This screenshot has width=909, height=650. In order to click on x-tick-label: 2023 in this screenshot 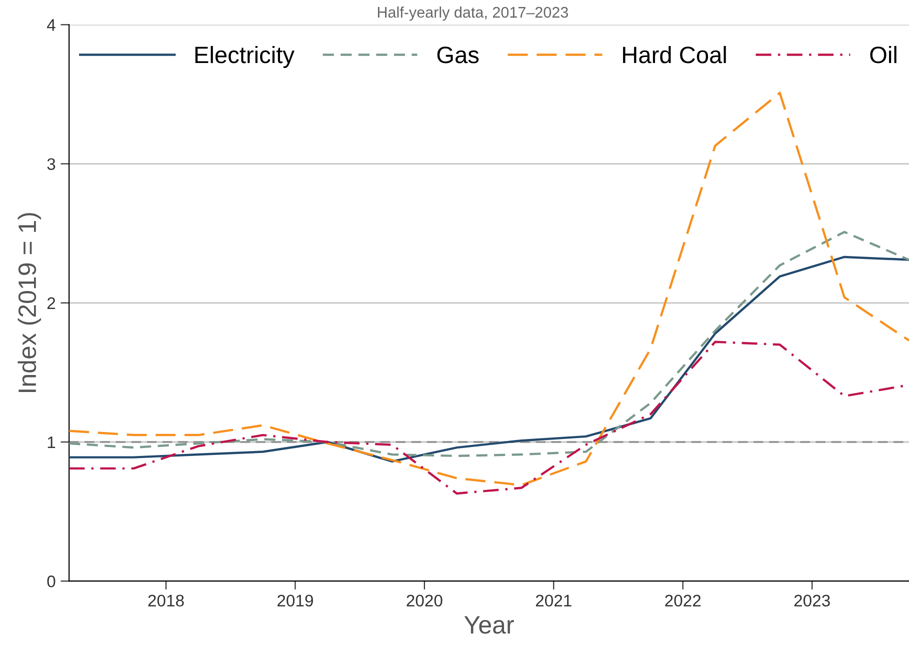, I will do `click(812, 600)`.